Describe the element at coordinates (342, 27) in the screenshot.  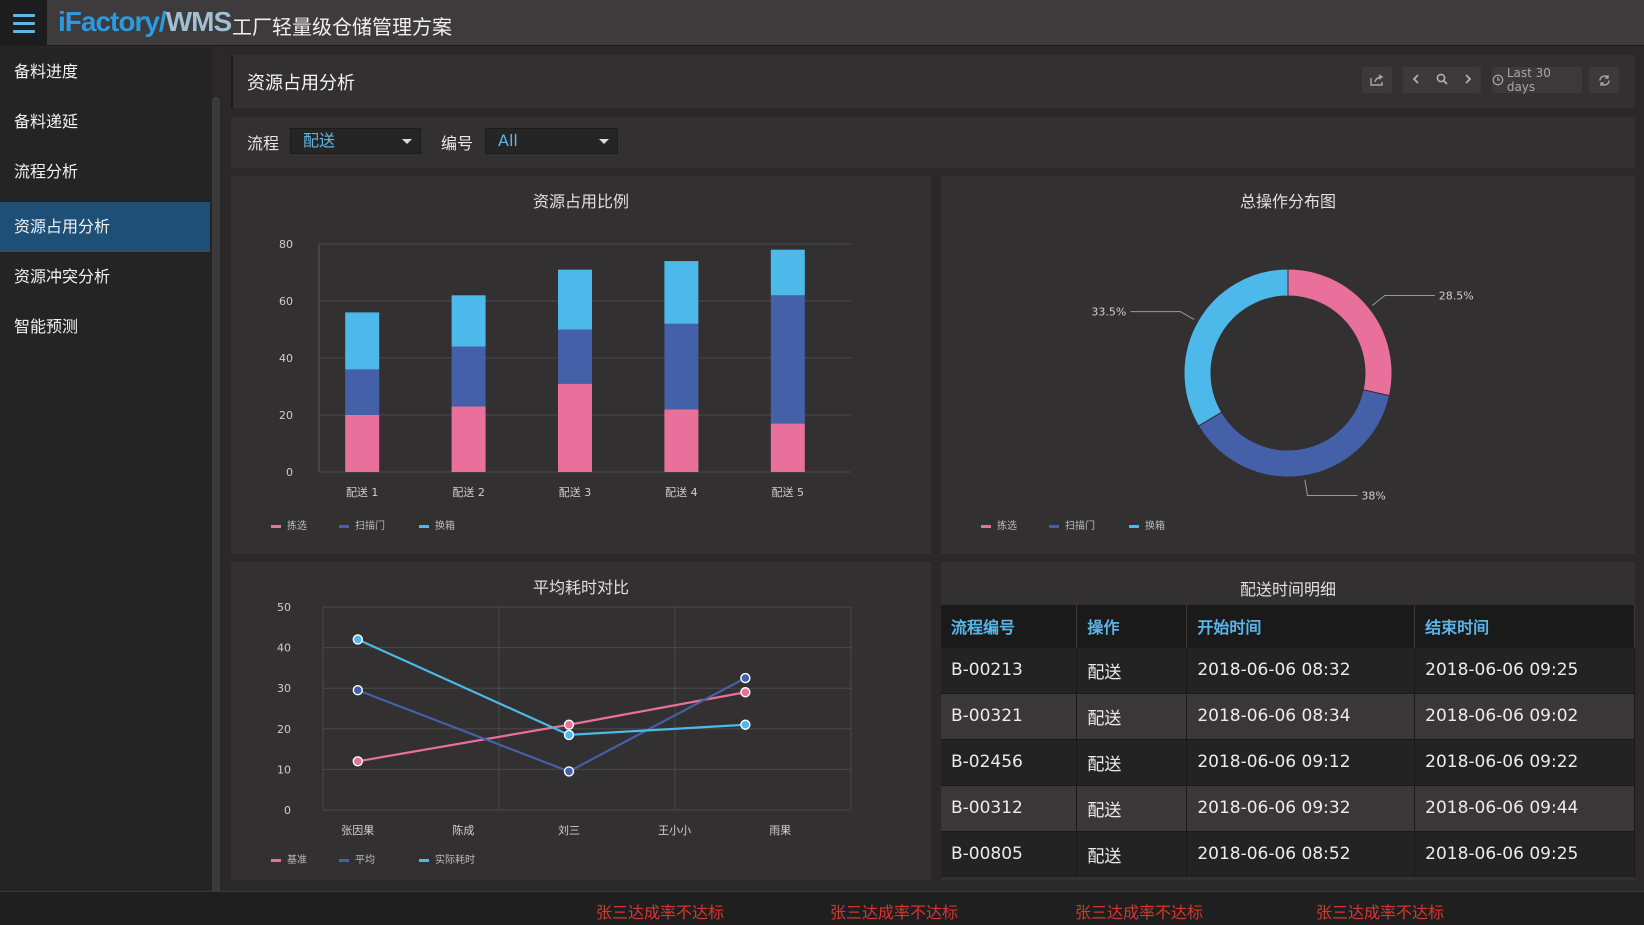
I see `app-subtitle: 工厂轻量级仓储管理方案` at that location.